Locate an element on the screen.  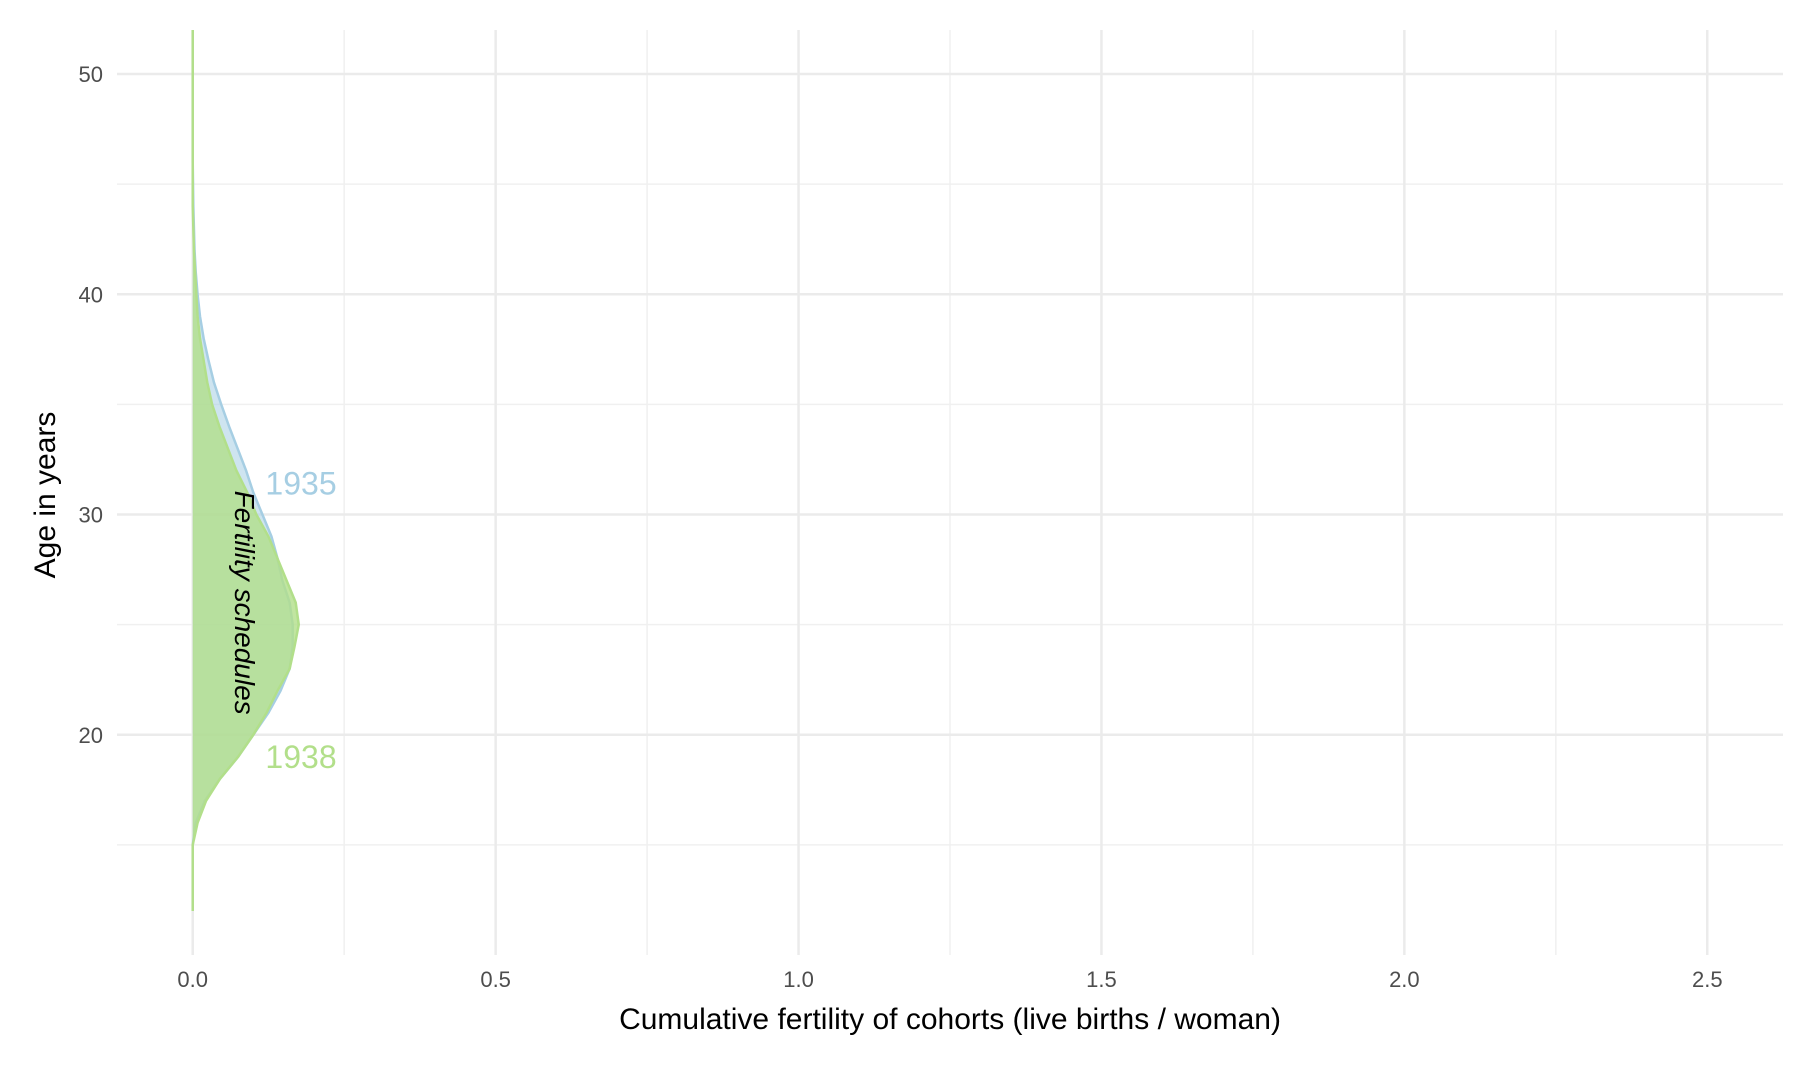
x-tick-label: 0.0 is located at coordinates (192, 979).